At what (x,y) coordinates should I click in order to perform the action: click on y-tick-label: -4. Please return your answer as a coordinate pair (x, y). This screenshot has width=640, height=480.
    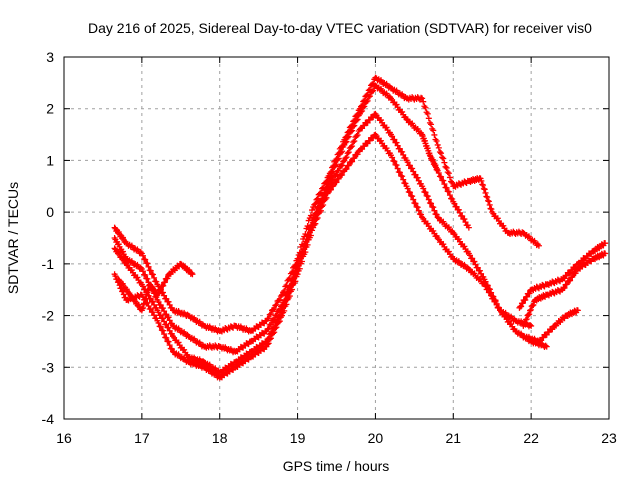
    Looking at the image, I should click on (48, 419).